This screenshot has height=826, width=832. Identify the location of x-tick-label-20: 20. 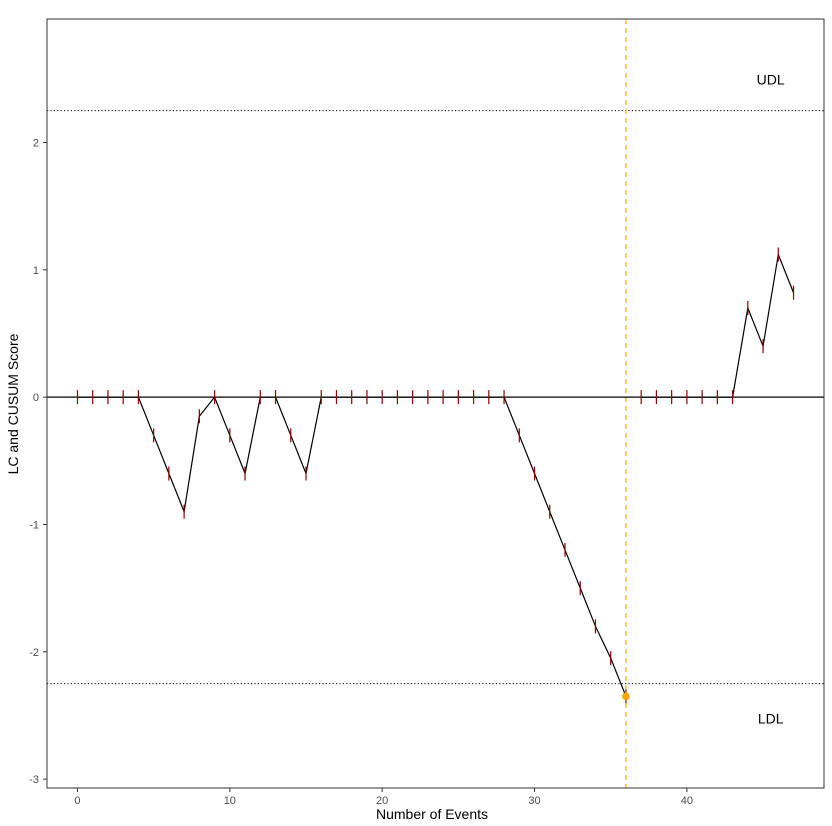
(382, 801).